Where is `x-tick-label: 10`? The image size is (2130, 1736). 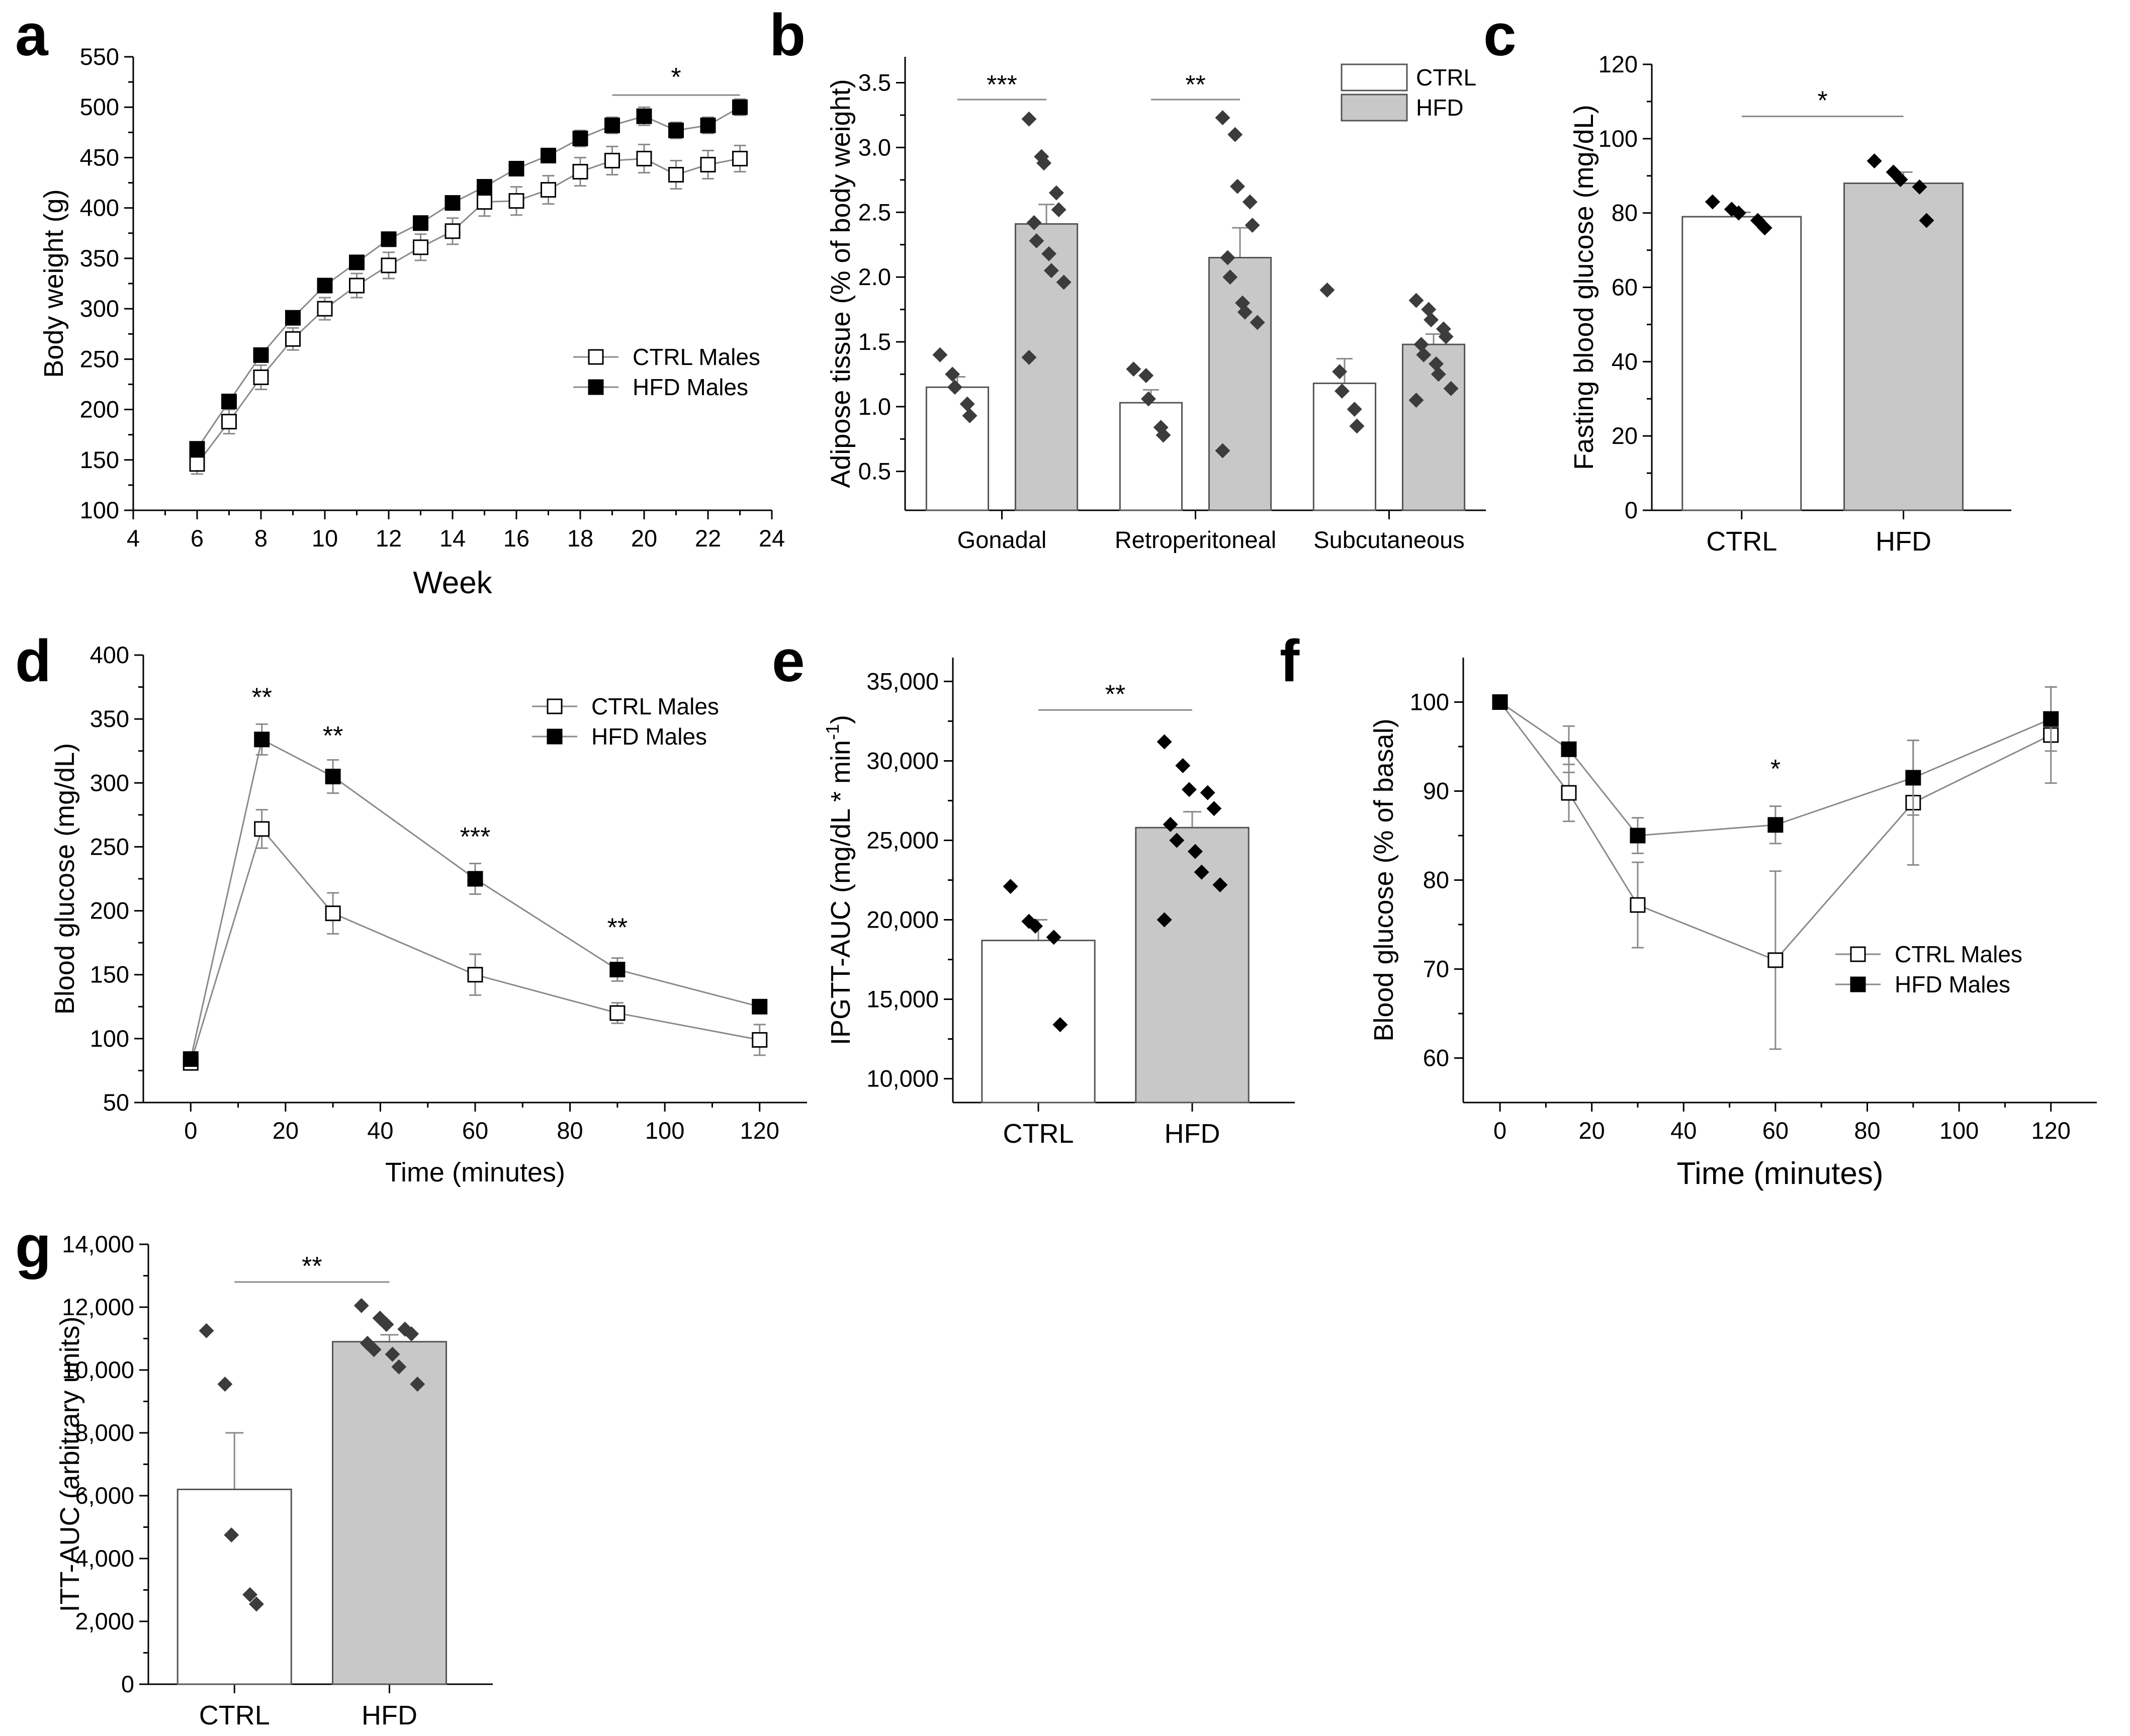
x-tick-label: 10 is located at coordinates (325, 539).